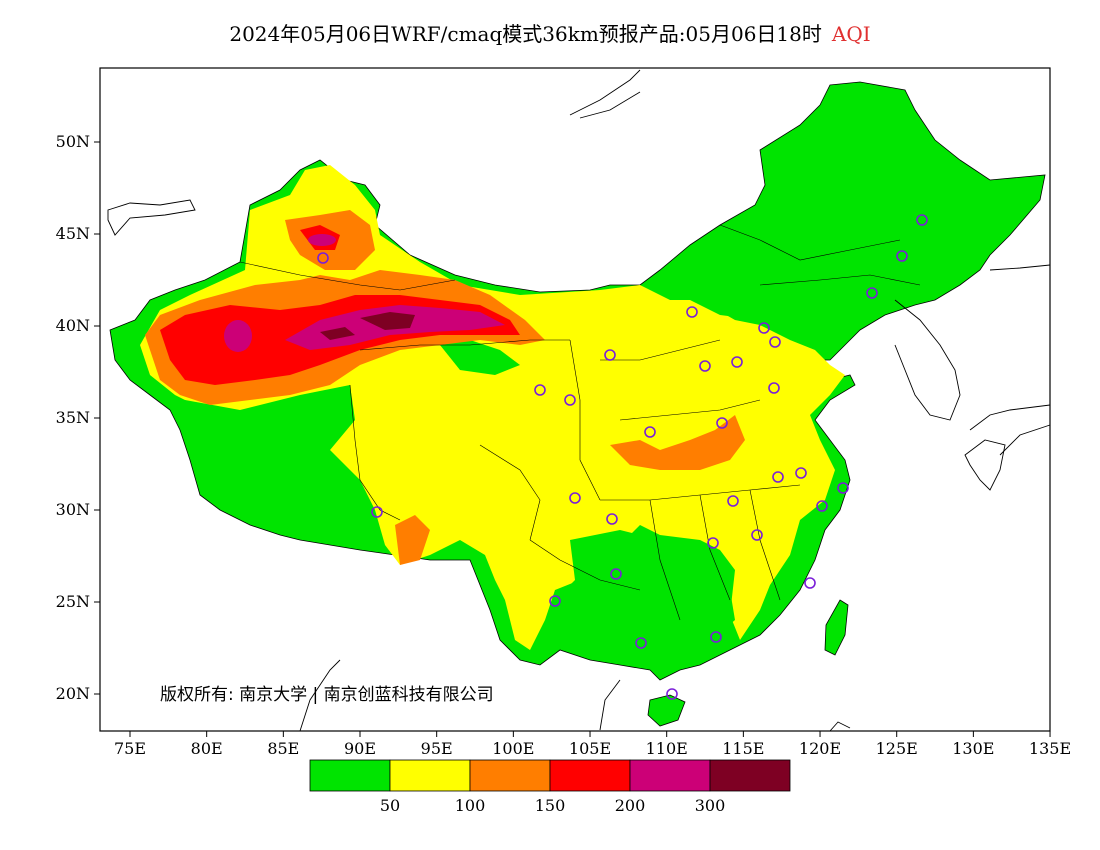 The width and height of the screenshot is (1100, 850). What do you see at coordinates (677, 442) in the screenshot?
I see `aqi-orange-zone-central` at bounding box center [677, 442].